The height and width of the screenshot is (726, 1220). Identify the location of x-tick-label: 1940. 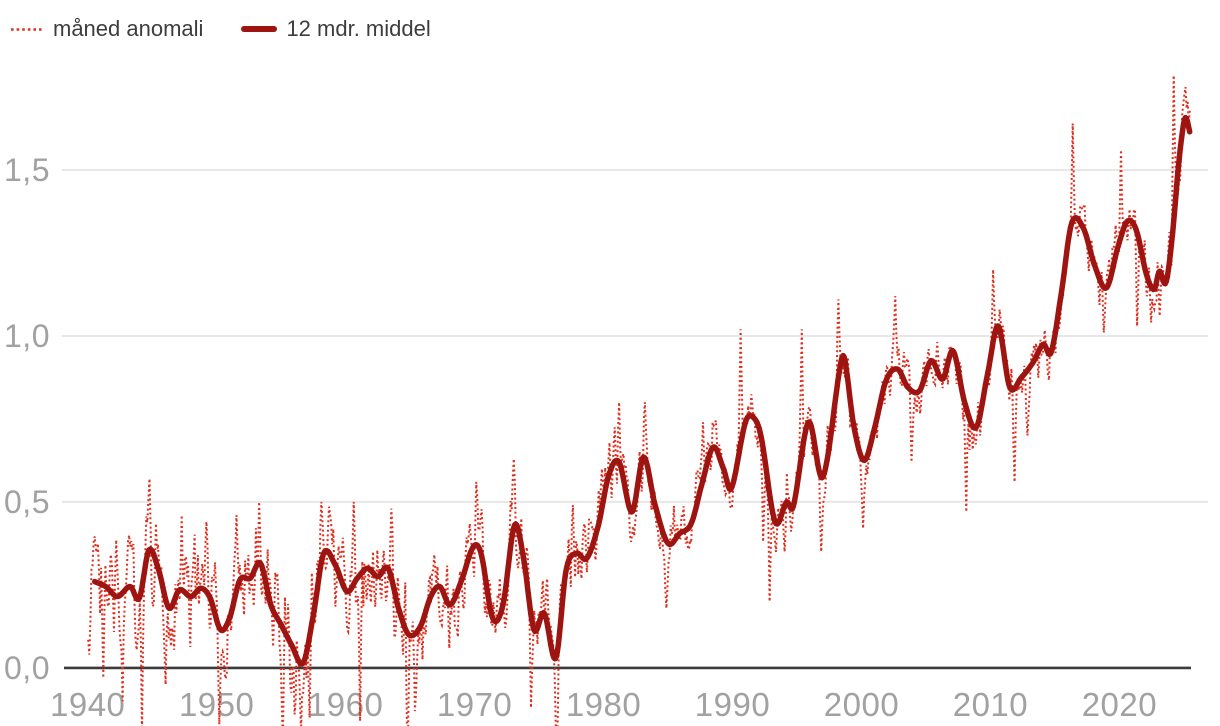
(87, 704).